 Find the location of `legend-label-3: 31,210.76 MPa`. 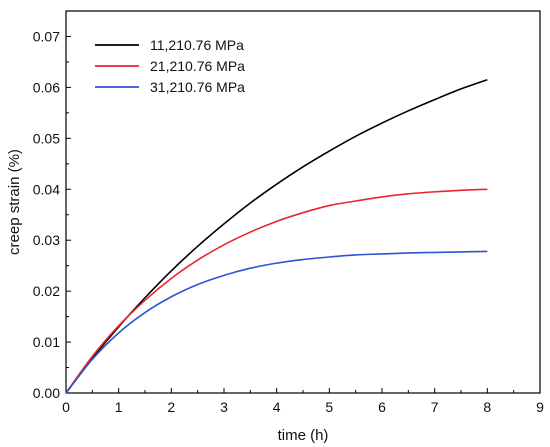

legend-label-3: 31,210.76 MPa is located at coordinates (197, 87).